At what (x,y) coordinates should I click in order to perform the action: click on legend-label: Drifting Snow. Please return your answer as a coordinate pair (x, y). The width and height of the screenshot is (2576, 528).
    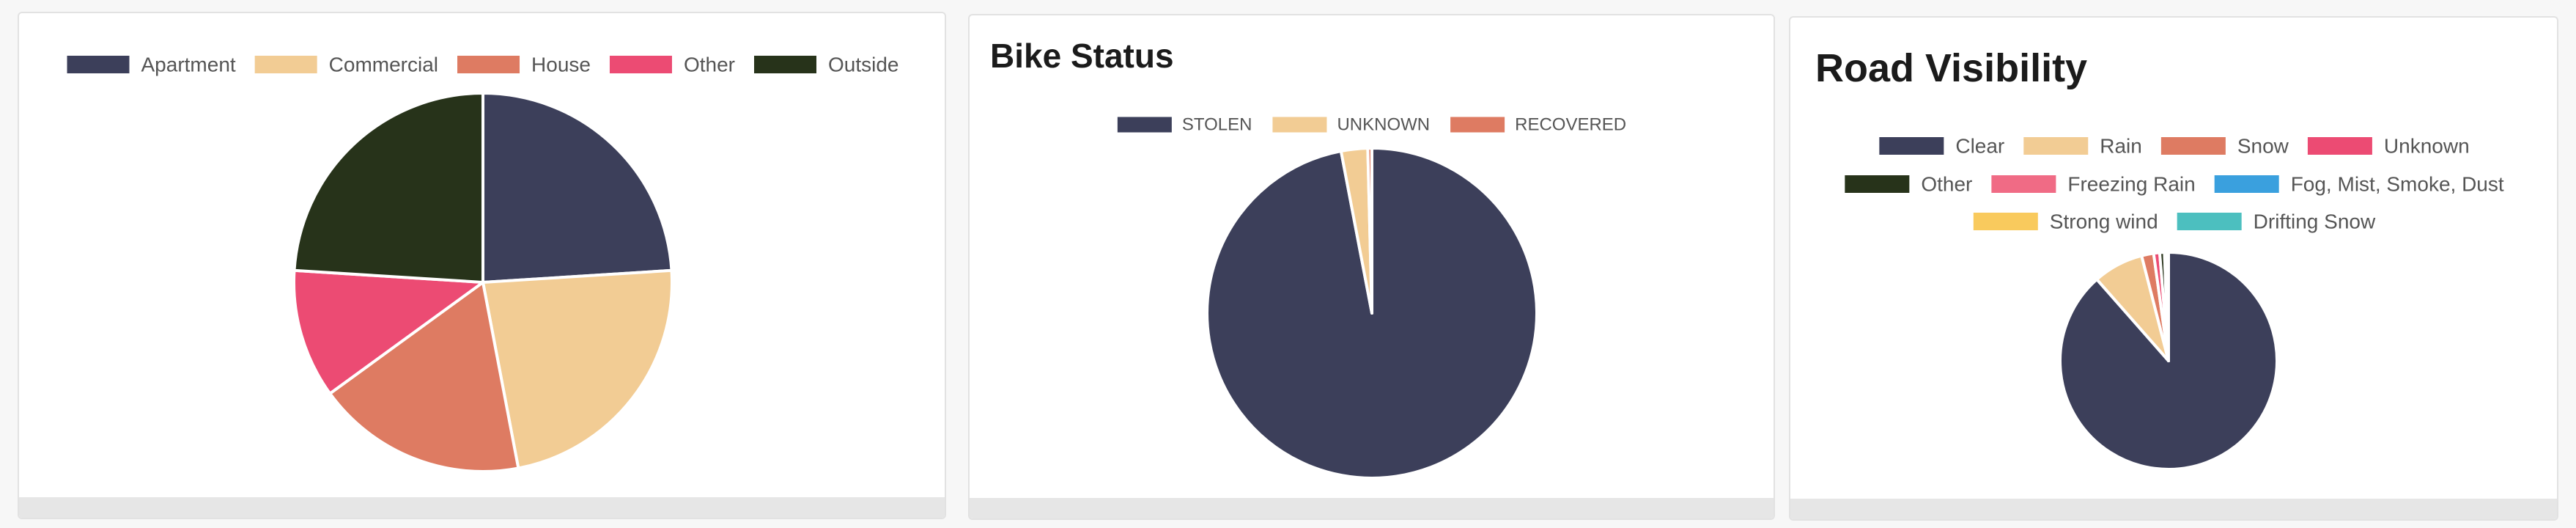
    Looking at the image, I should click on (2315, 221).